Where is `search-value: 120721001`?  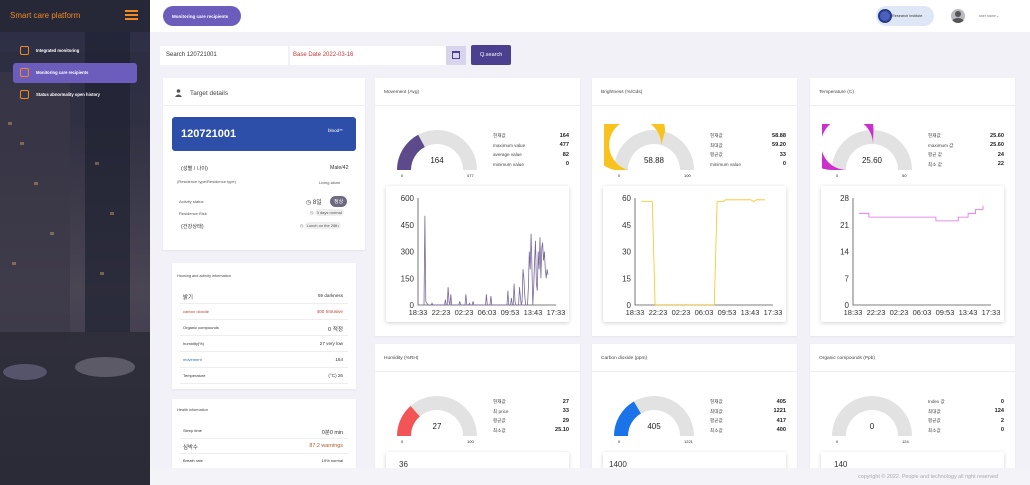
search-value: 120721001 is located at coordinates (201, 55).